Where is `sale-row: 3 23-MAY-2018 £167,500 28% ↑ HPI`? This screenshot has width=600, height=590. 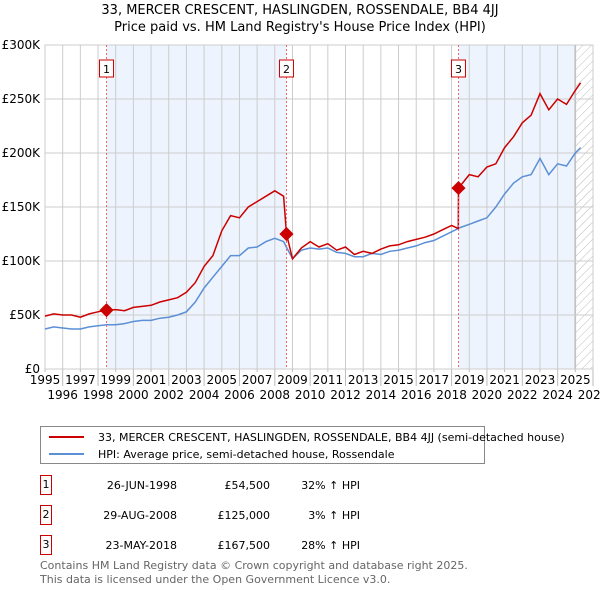
sale-row: 3 23-MAY-2018 £167,500 28% ↑ HPI is located at coordinates (240, 545).